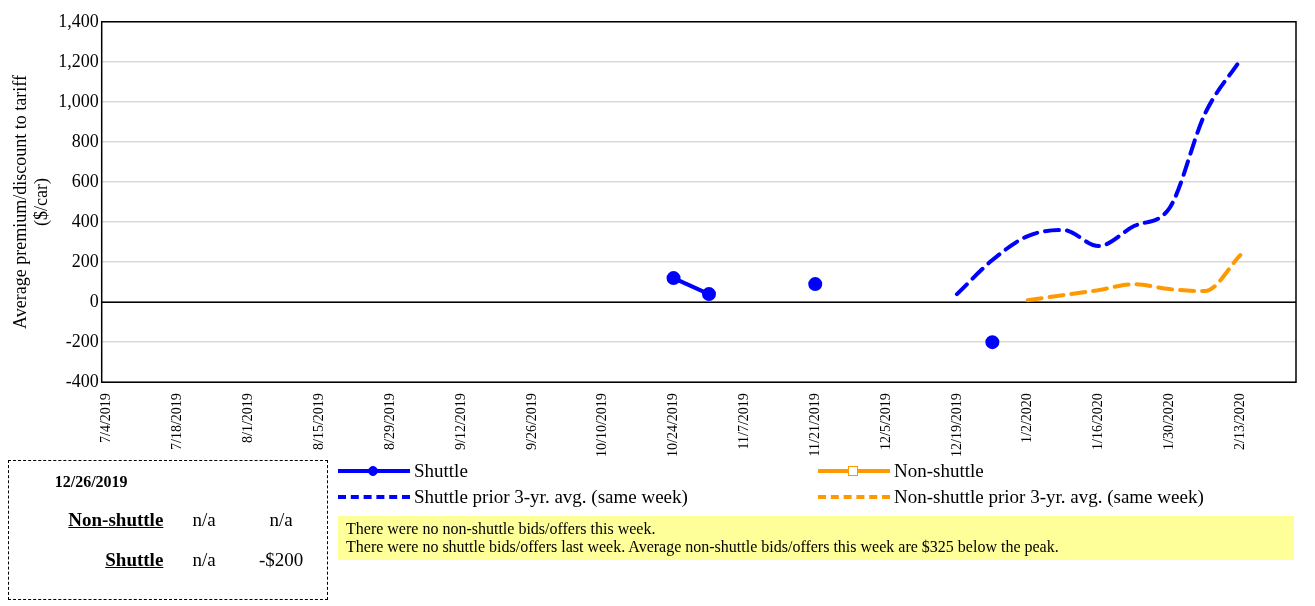 This screenshot has height=606, width=1315. Describe the element at coordinates (82, 380) in the screenshot. I see `y-tick-label: -400` at that location.